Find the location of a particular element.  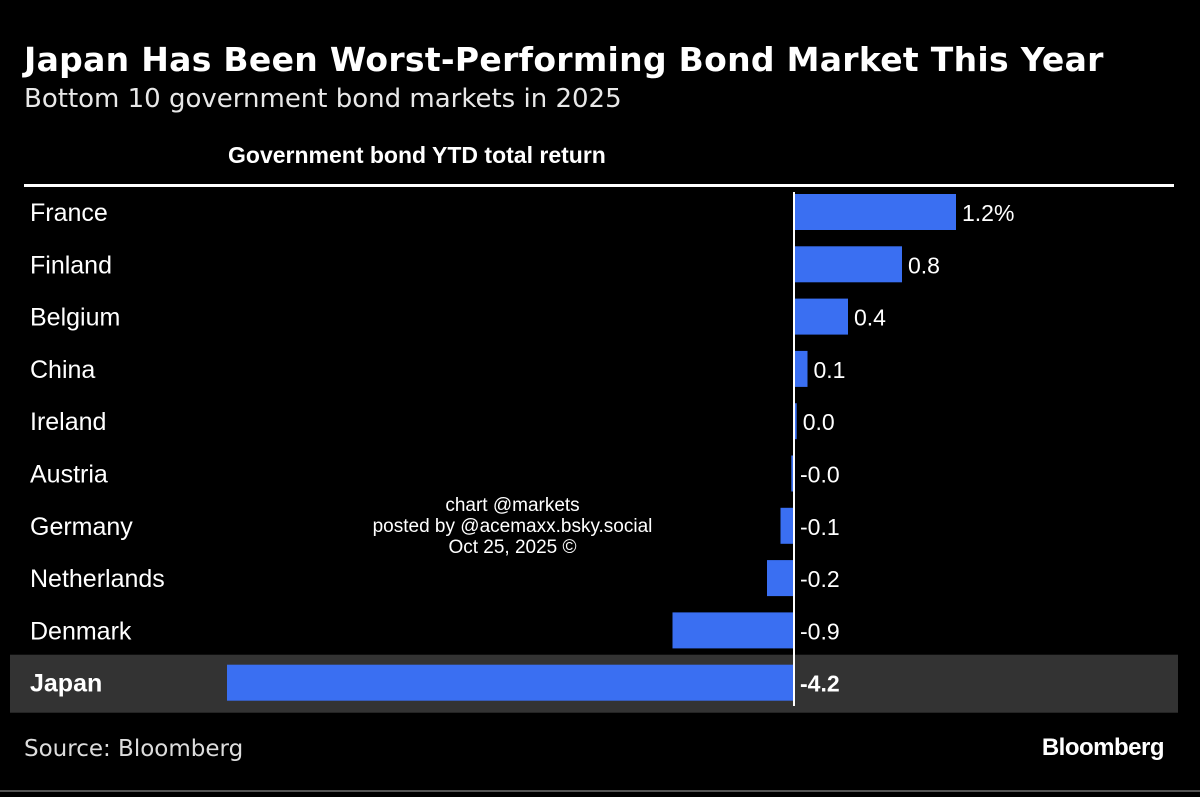

category-label: Japan is located at coordinates (66, 684).